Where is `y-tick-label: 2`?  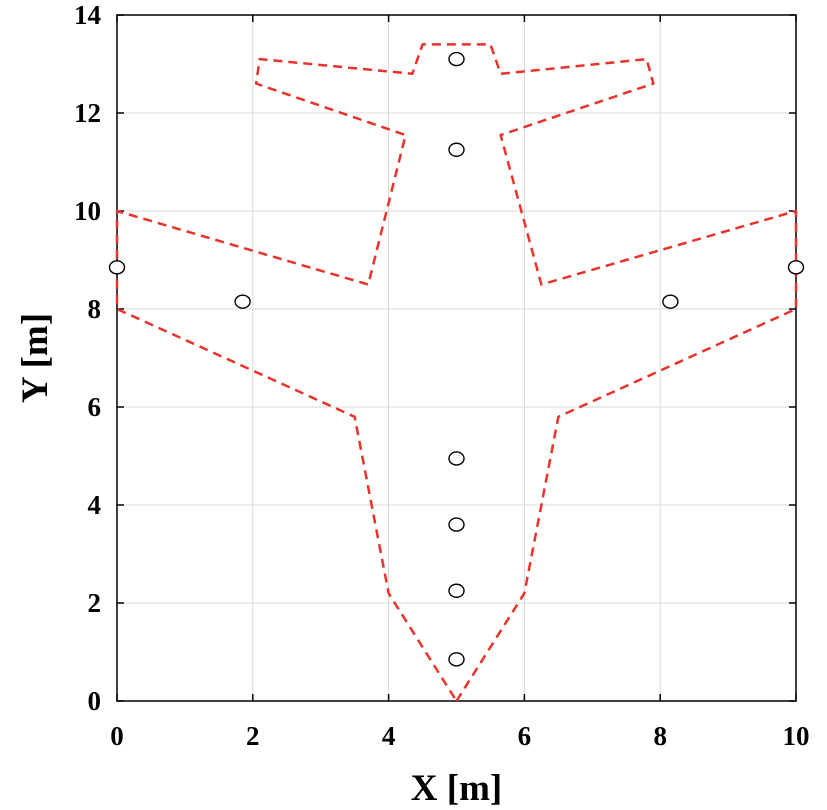
y-tick-label: 2 is located at coordinates (95, 603).